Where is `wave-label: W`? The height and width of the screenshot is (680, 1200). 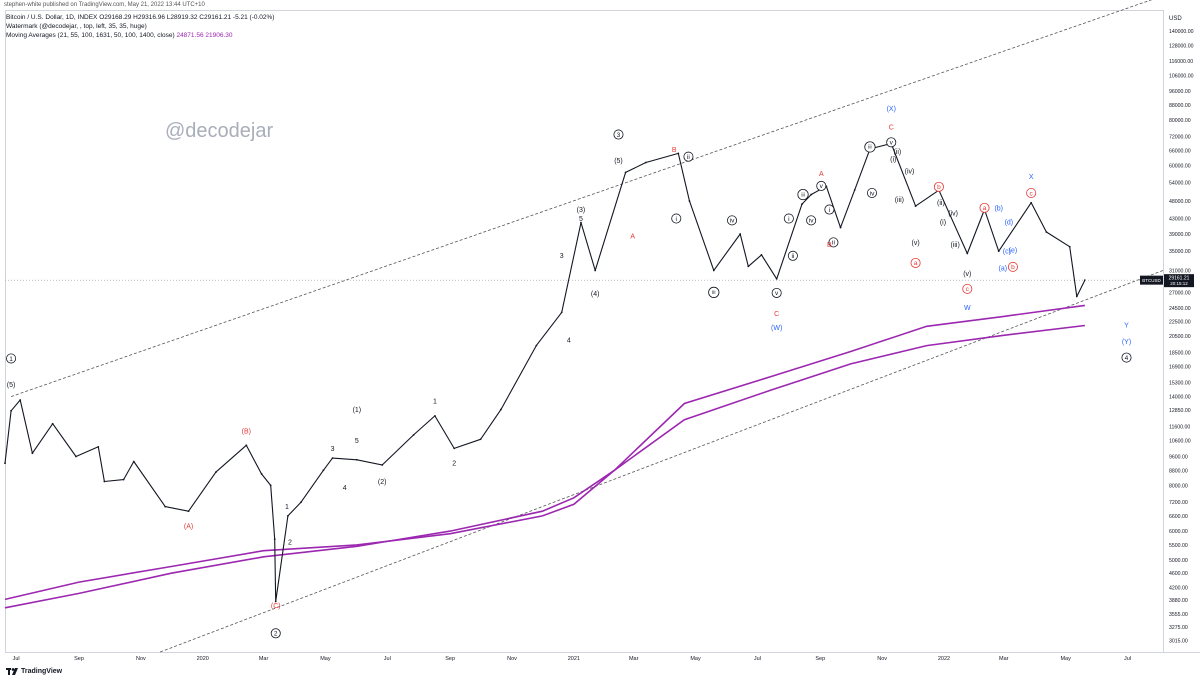 wave-label: W is located at coordinates (967, 308).